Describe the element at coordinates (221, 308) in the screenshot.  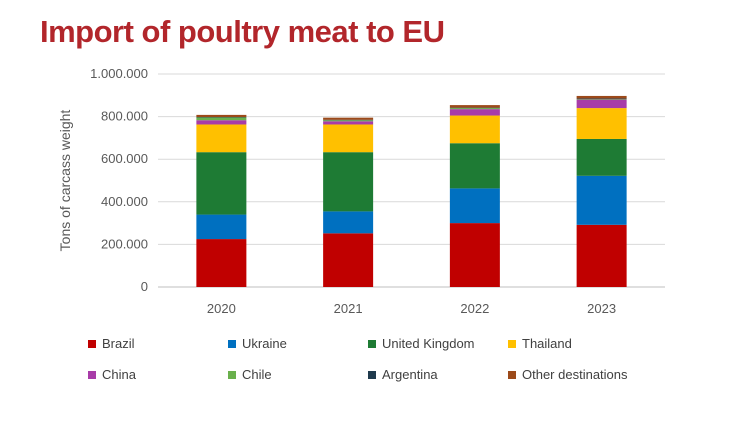
I see `x-tick-label: 2020` at that location.